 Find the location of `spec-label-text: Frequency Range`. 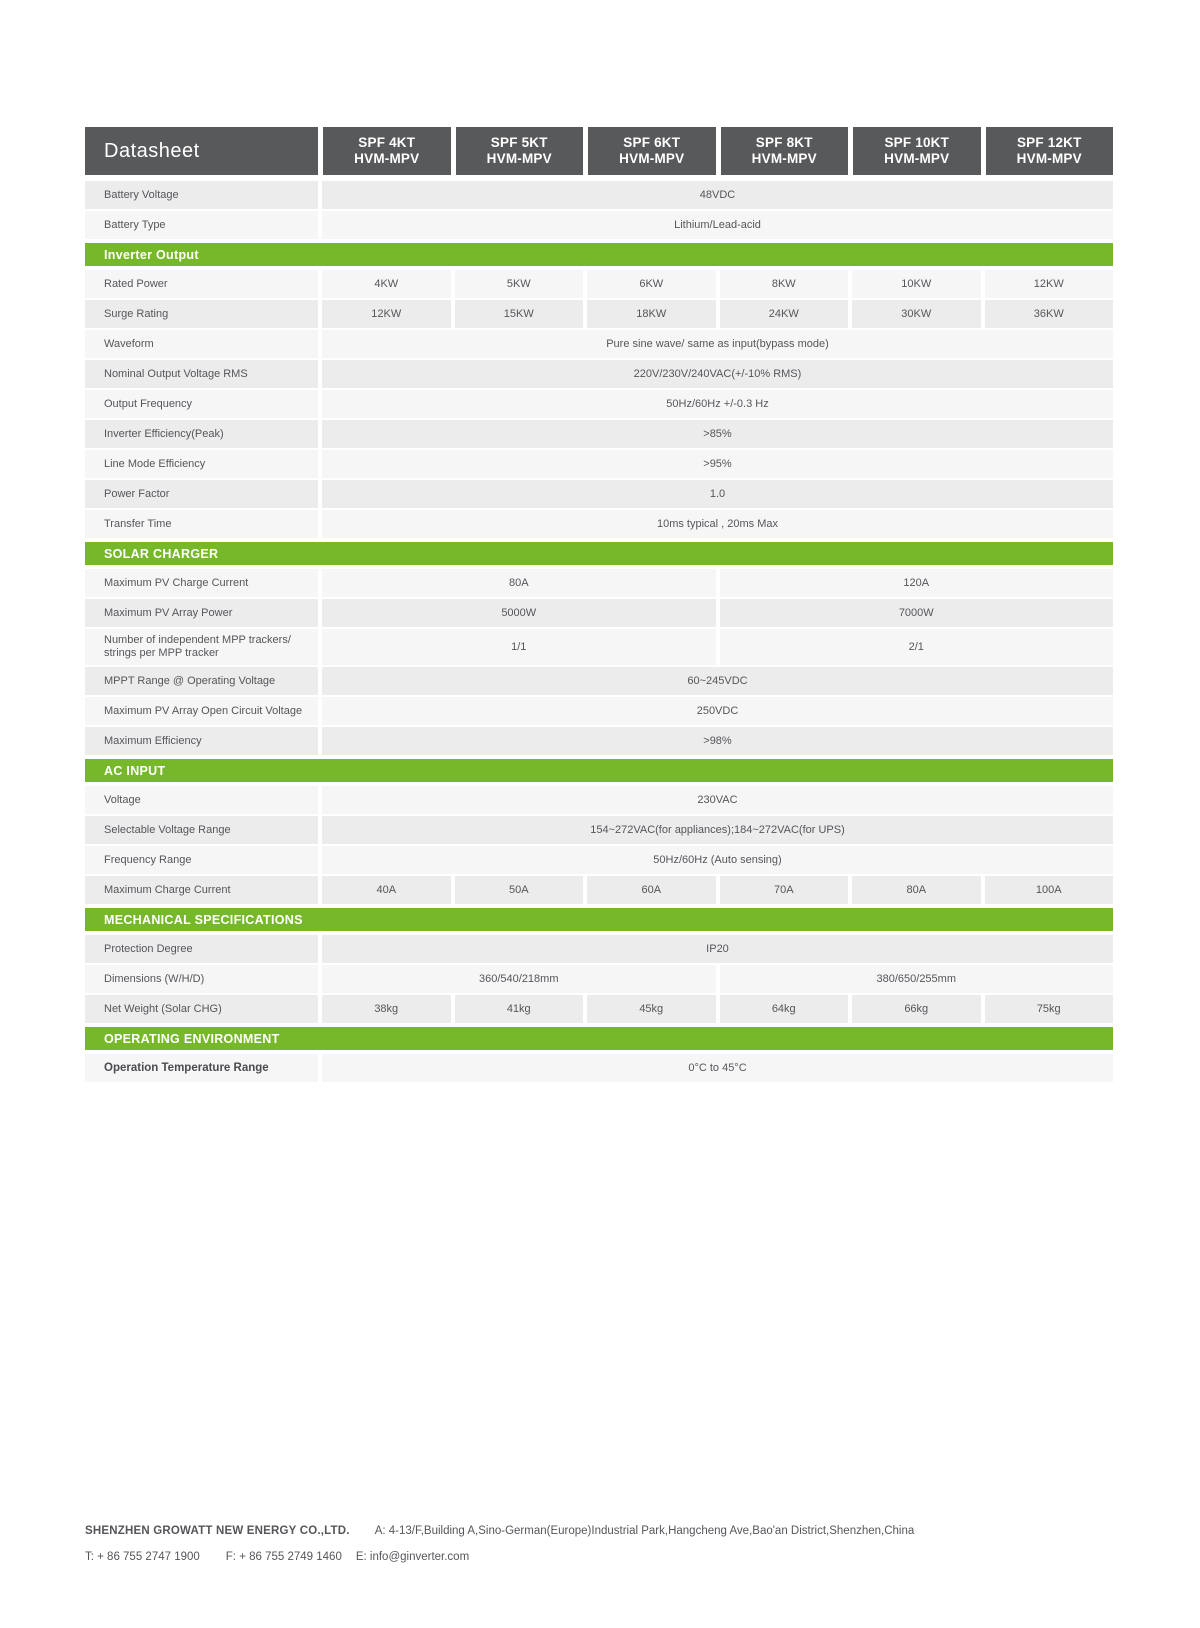

spec-label-text: Frequency Range is located at coordinates (148, 859).